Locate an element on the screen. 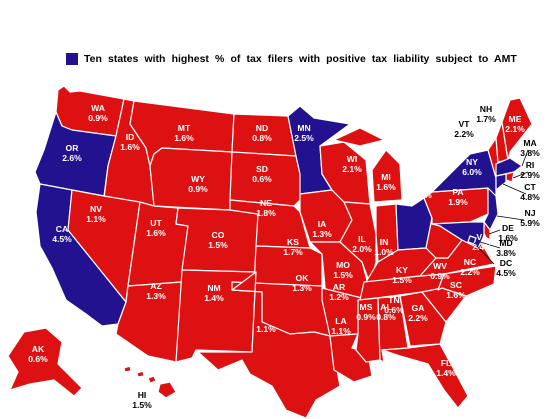  state-label-md: MD3.8% is located at coordinates (506, 248).